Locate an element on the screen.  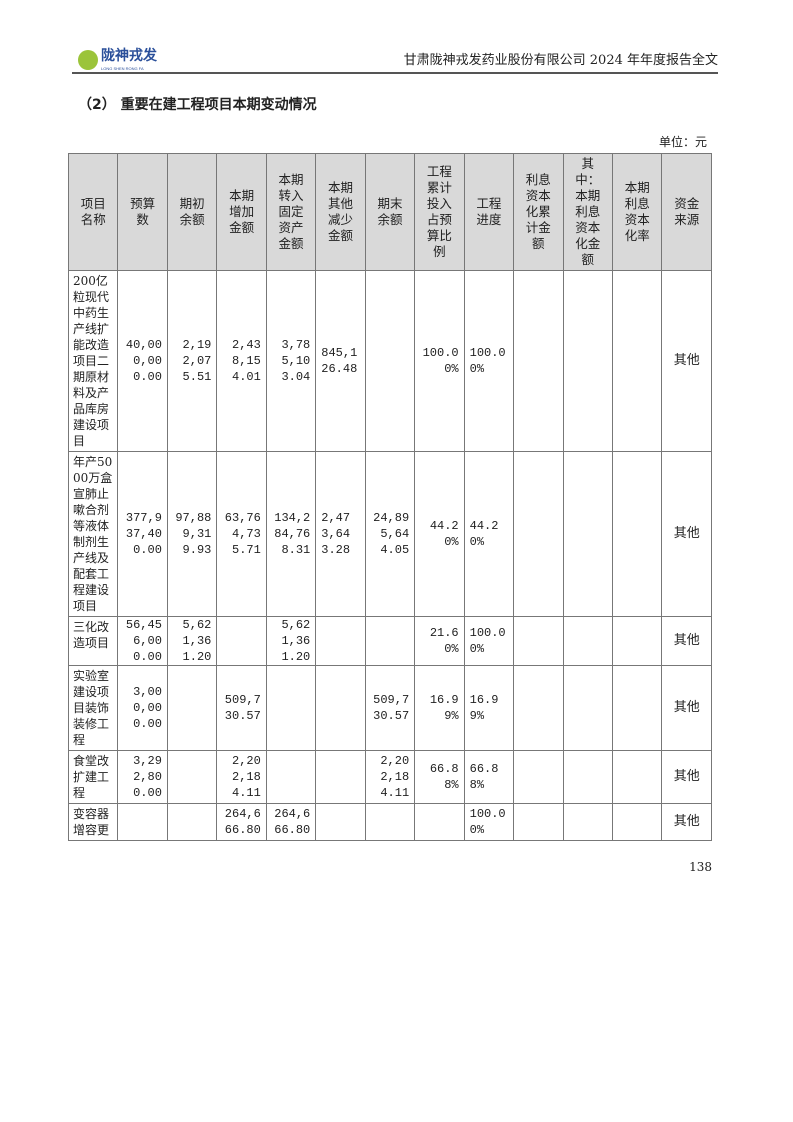
table-cell: 134,284,768.31 is located at coordinates (291, 534).